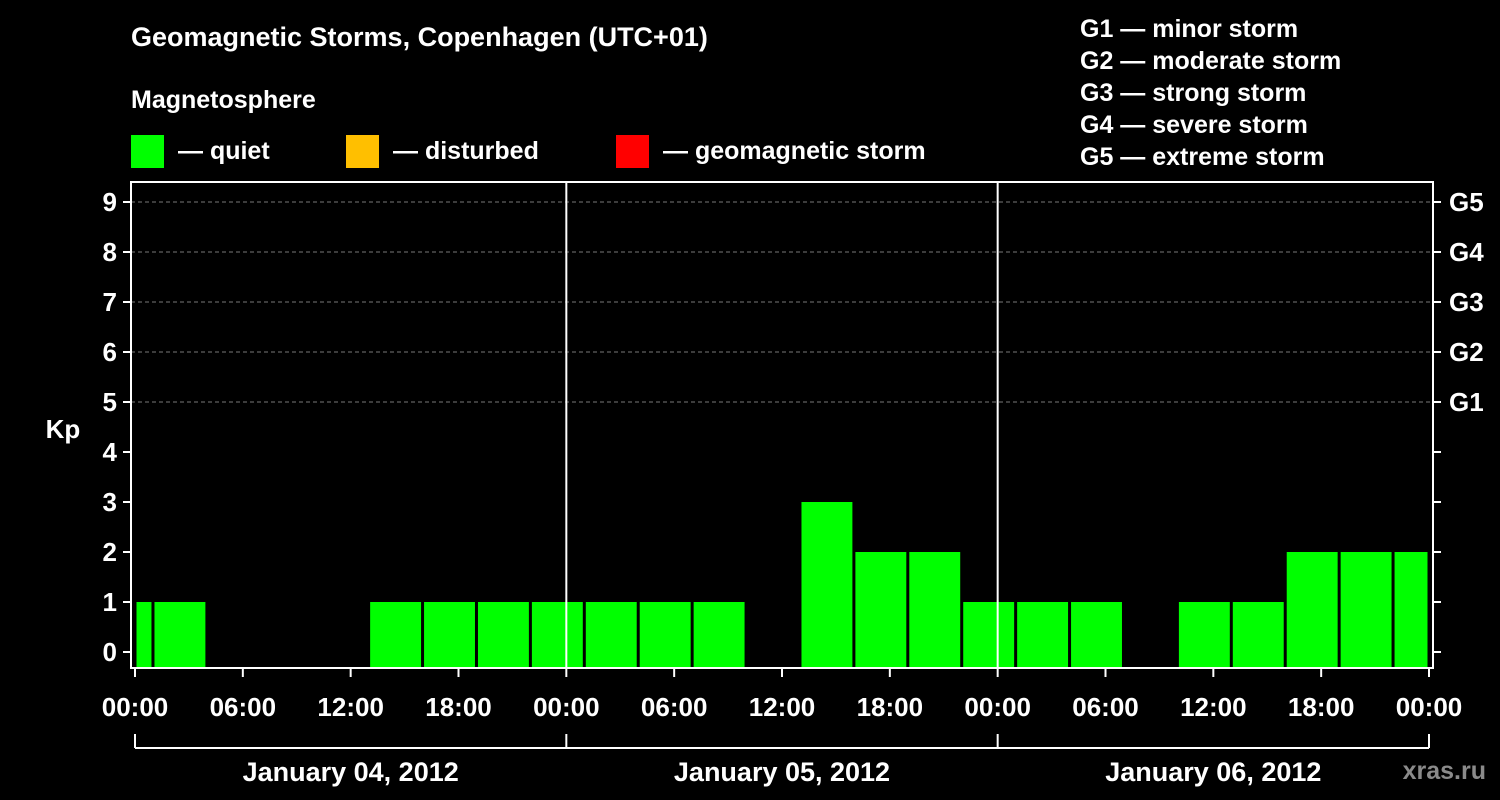 The image size is (1500, 800). I want to click on g-level-label: G4, so click(1466, 252).